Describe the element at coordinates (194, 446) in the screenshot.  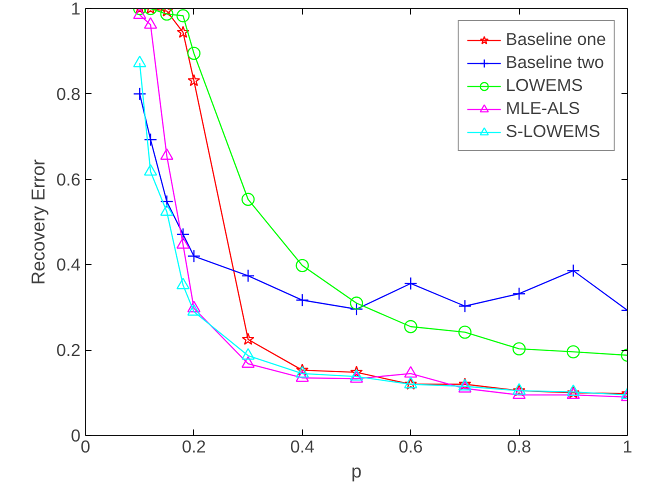
I see `x-tick-label: 0.2` at that location.